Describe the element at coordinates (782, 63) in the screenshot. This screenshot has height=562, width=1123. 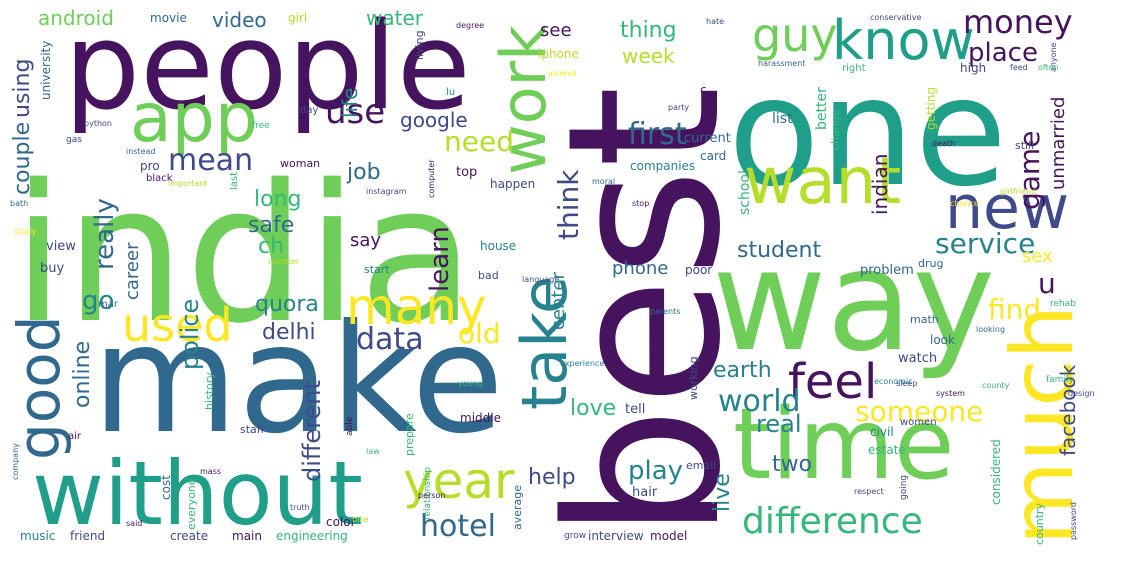
I see `word-harassment: harassment` at that location.